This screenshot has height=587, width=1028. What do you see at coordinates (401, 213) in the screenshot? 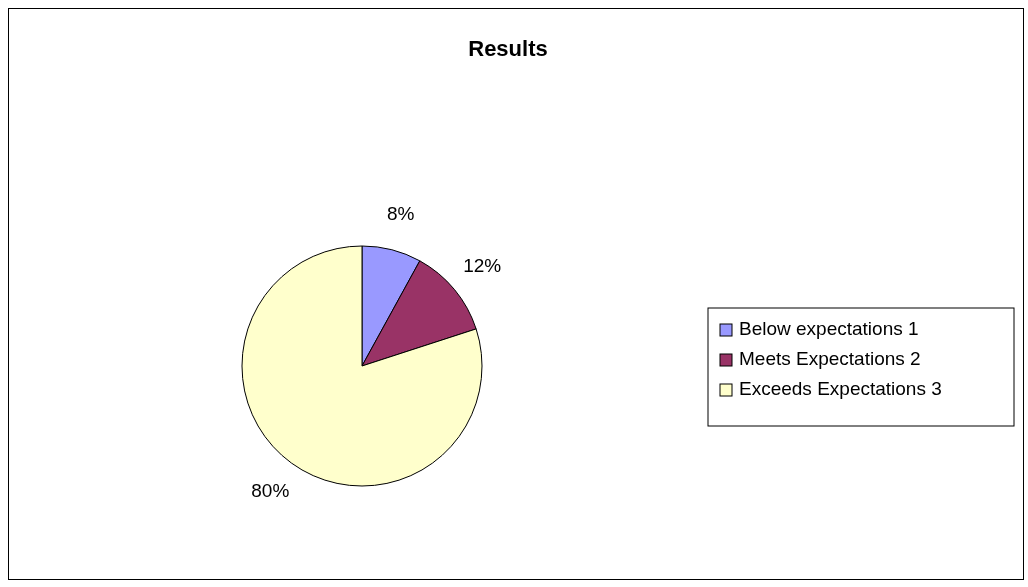
I see `data-label: 8%` at bounding box center [401, 213].